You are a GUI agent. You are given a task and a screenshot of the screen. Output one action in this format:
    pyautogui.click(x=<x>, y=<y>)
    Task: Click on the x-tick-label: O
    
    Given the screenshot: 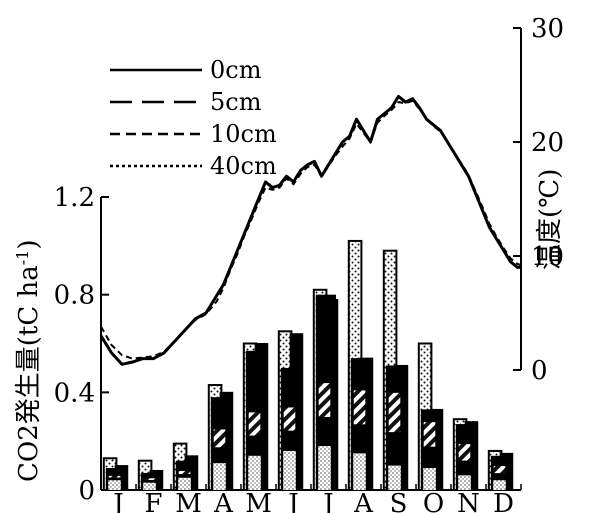 What is the action you would take?
    pyautogui.click(x=433, y=501)
    